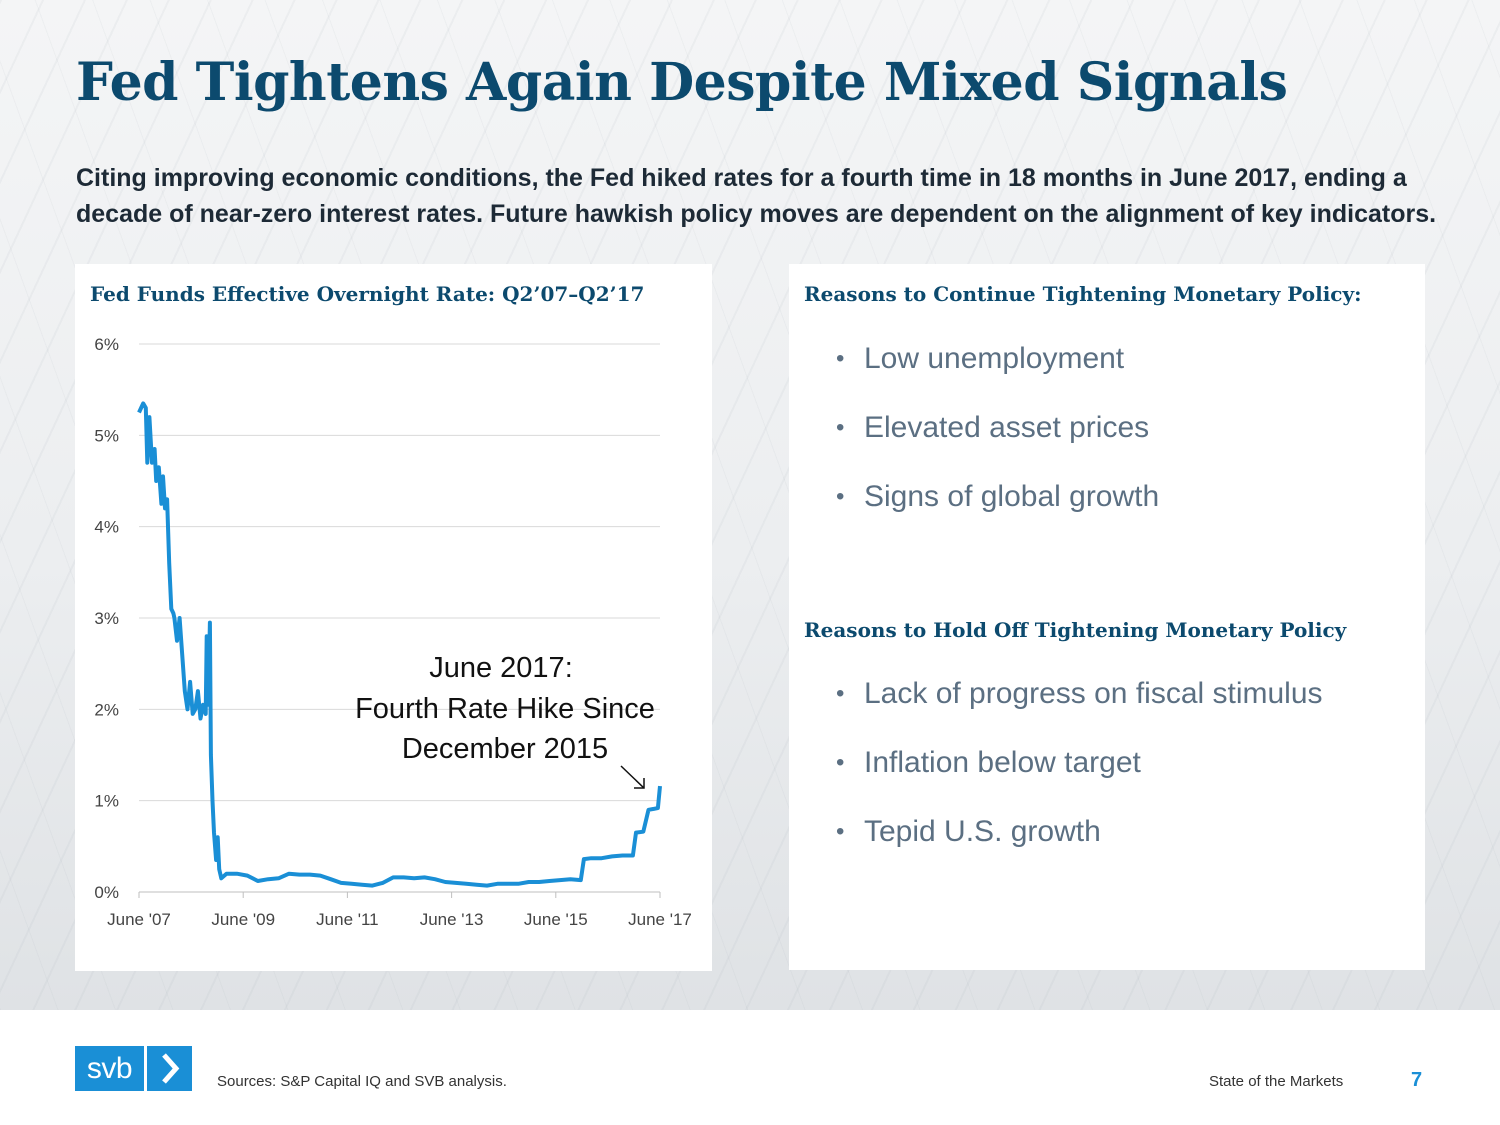  What do you see at coordinates (1093, 693) in the screenshot?
I see `list-item-text: Lack of progress on fiscal stimulus` at bounding box center [1093, 693].